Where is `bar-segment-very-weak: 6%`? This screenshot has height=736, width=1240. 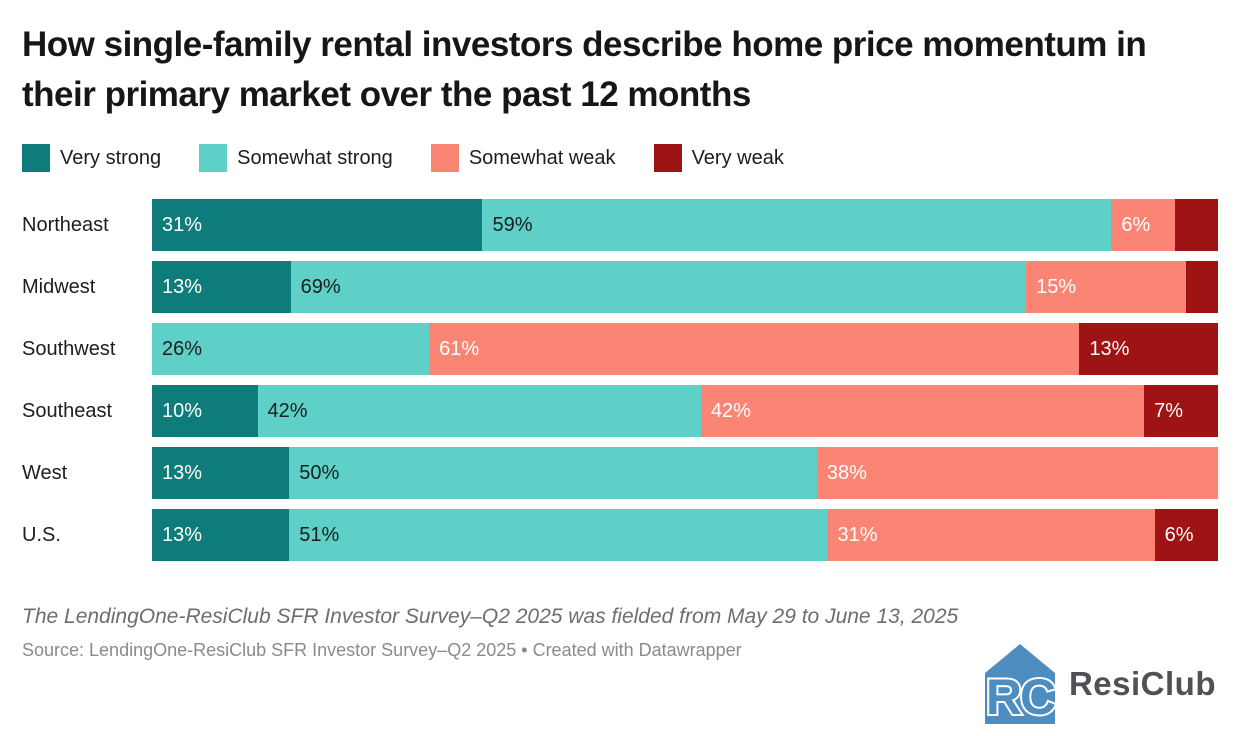
bar-segment-very-weak: 6% is located at coordinates (1186, 535).